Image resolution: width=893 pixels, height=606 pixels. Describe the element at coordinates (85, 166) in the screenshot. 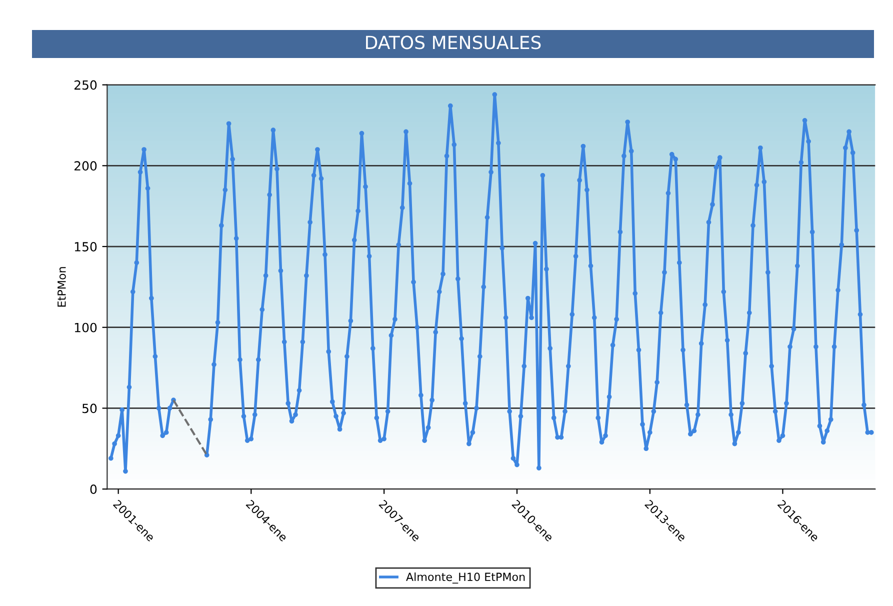

I see `y-tick-label: 200` at that location.